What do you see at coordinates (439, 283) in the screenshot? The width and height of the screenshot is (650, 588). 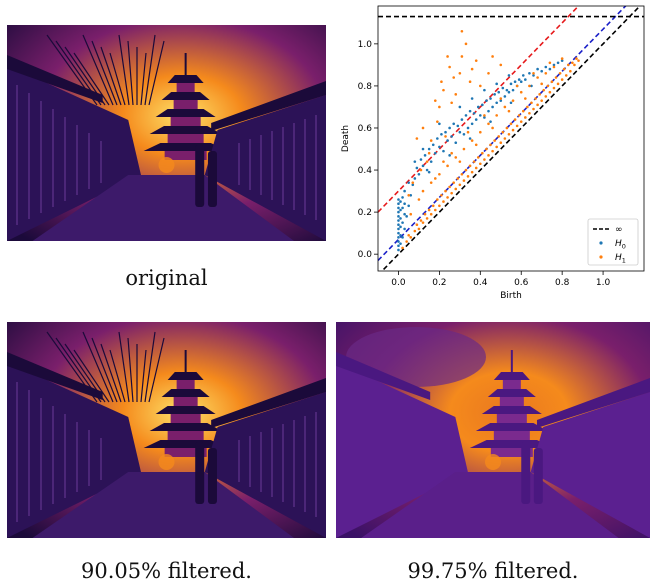 I see `x-tick-label: 0.2` at bounding box center [439, 283].